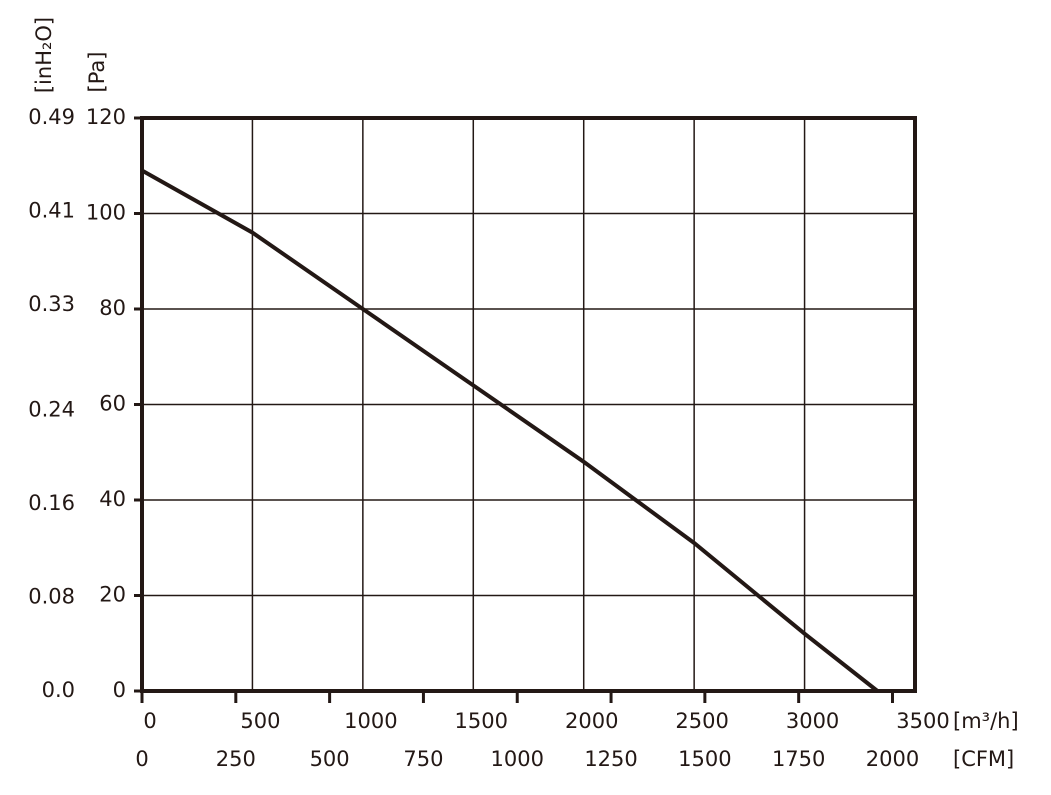 Image resolution: width=1051 pixels, height=795 pixels. What do you see at coordinates (517, 759) in the screenshot?
I see `x2-tick-label: 1000` at bounding box center [517, 759].